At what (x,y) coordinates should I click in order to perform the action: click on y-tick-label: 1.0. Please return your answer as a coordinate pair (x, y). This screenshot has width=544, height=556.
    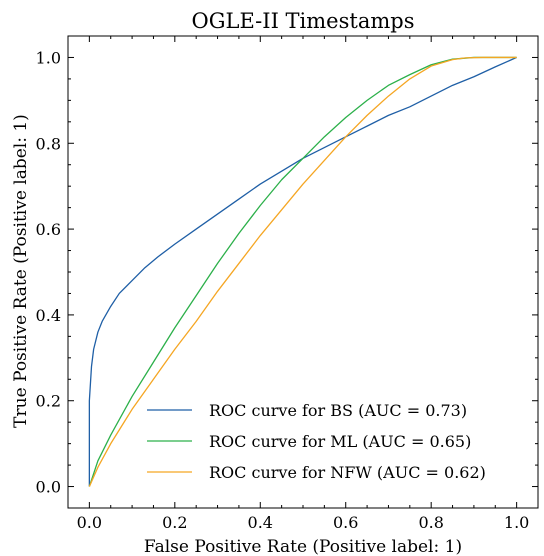
    Looking at the image, I should click on (48, 57).